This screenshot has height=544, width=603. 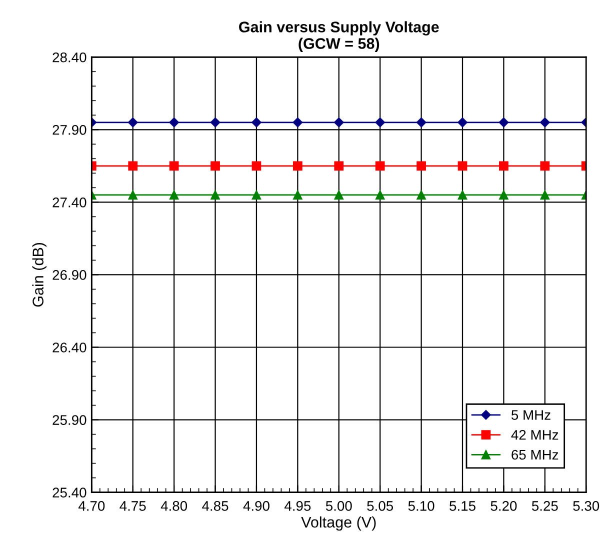 I want to click on y-axis-title: Gain (dB), so click(x=39, y=274).